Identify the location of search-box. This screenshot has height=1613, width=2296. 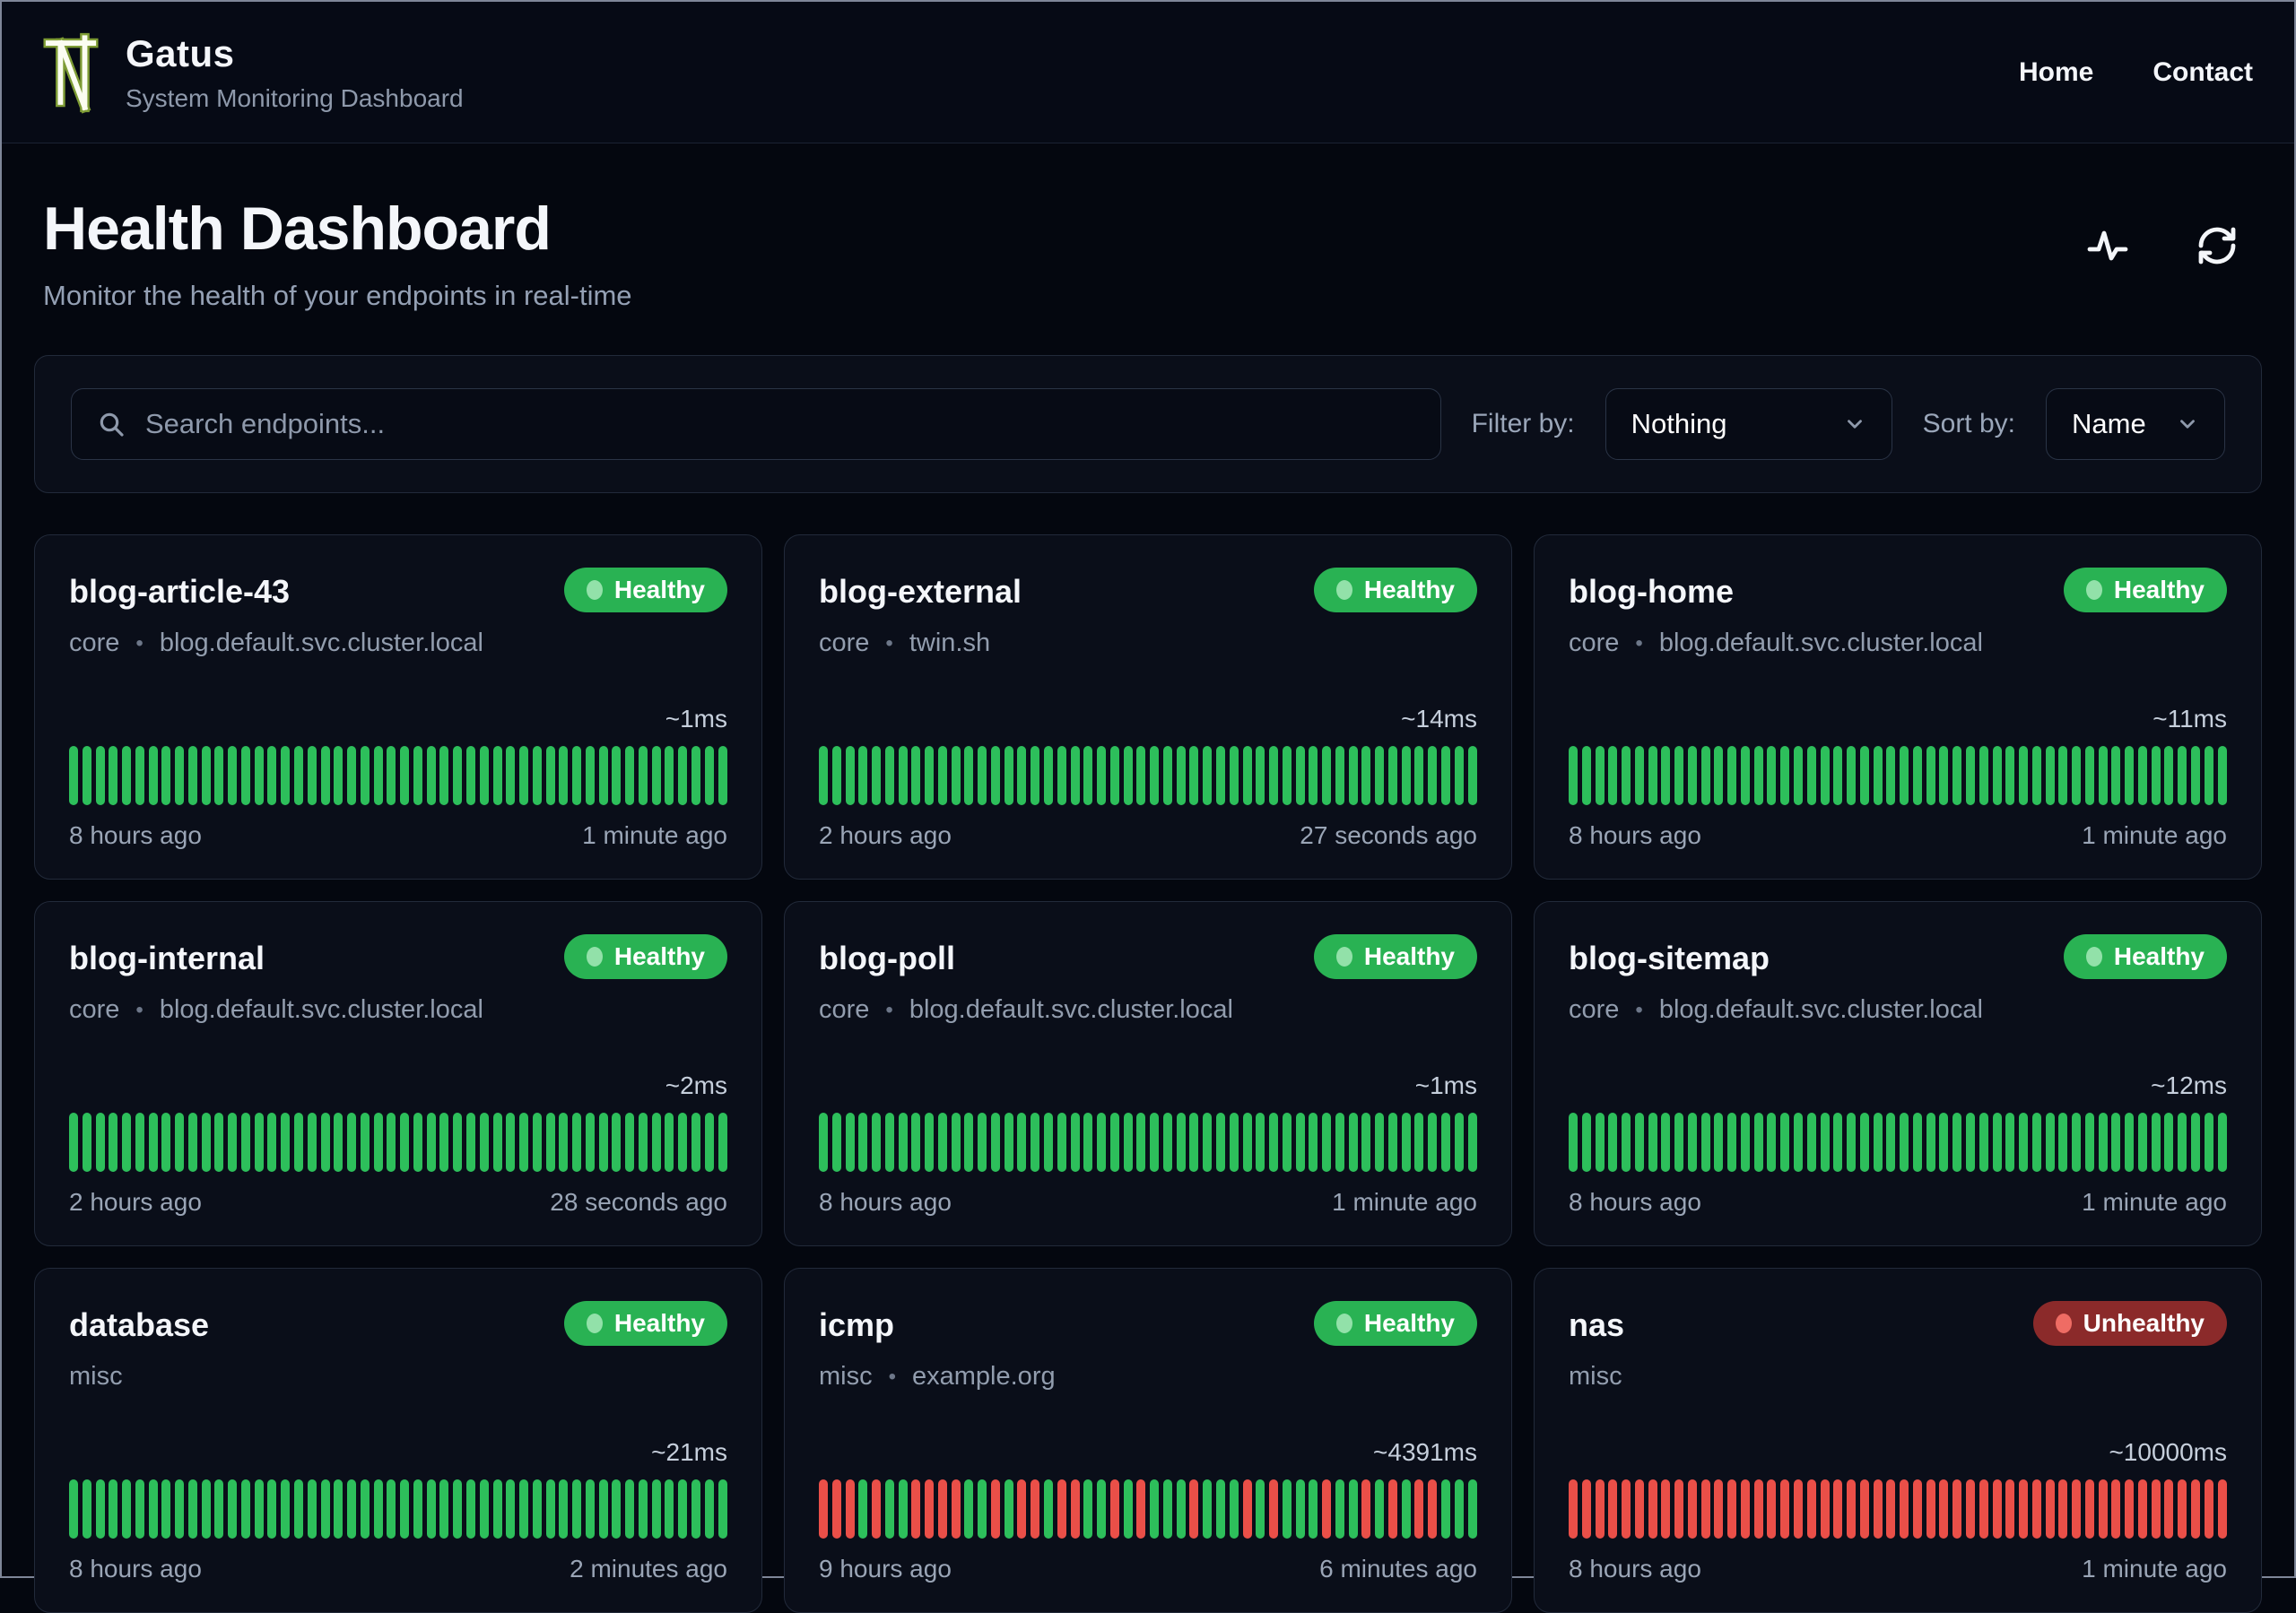
(756, 424).